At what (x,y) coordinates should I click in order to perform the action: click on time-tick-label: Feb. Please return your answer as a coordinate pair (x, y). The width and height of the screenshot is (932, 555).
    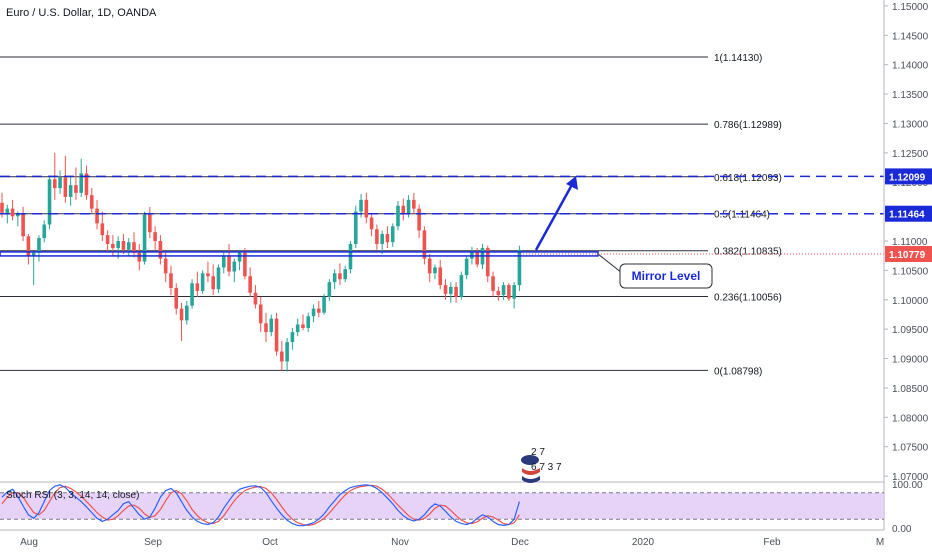
    Looking at the image, I should click on (772, 542).